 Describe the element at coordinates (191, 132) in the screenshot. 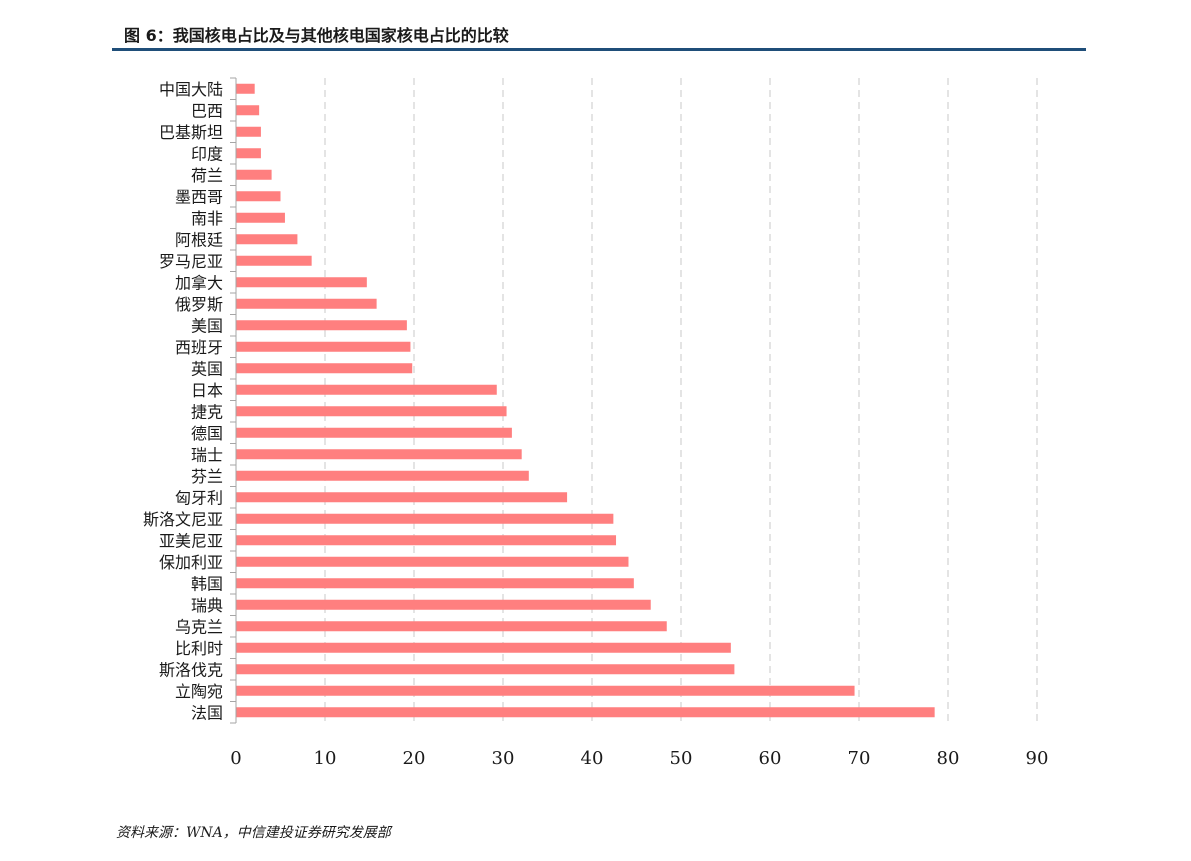

I see `category-label: 巴基斯坦` at that location.